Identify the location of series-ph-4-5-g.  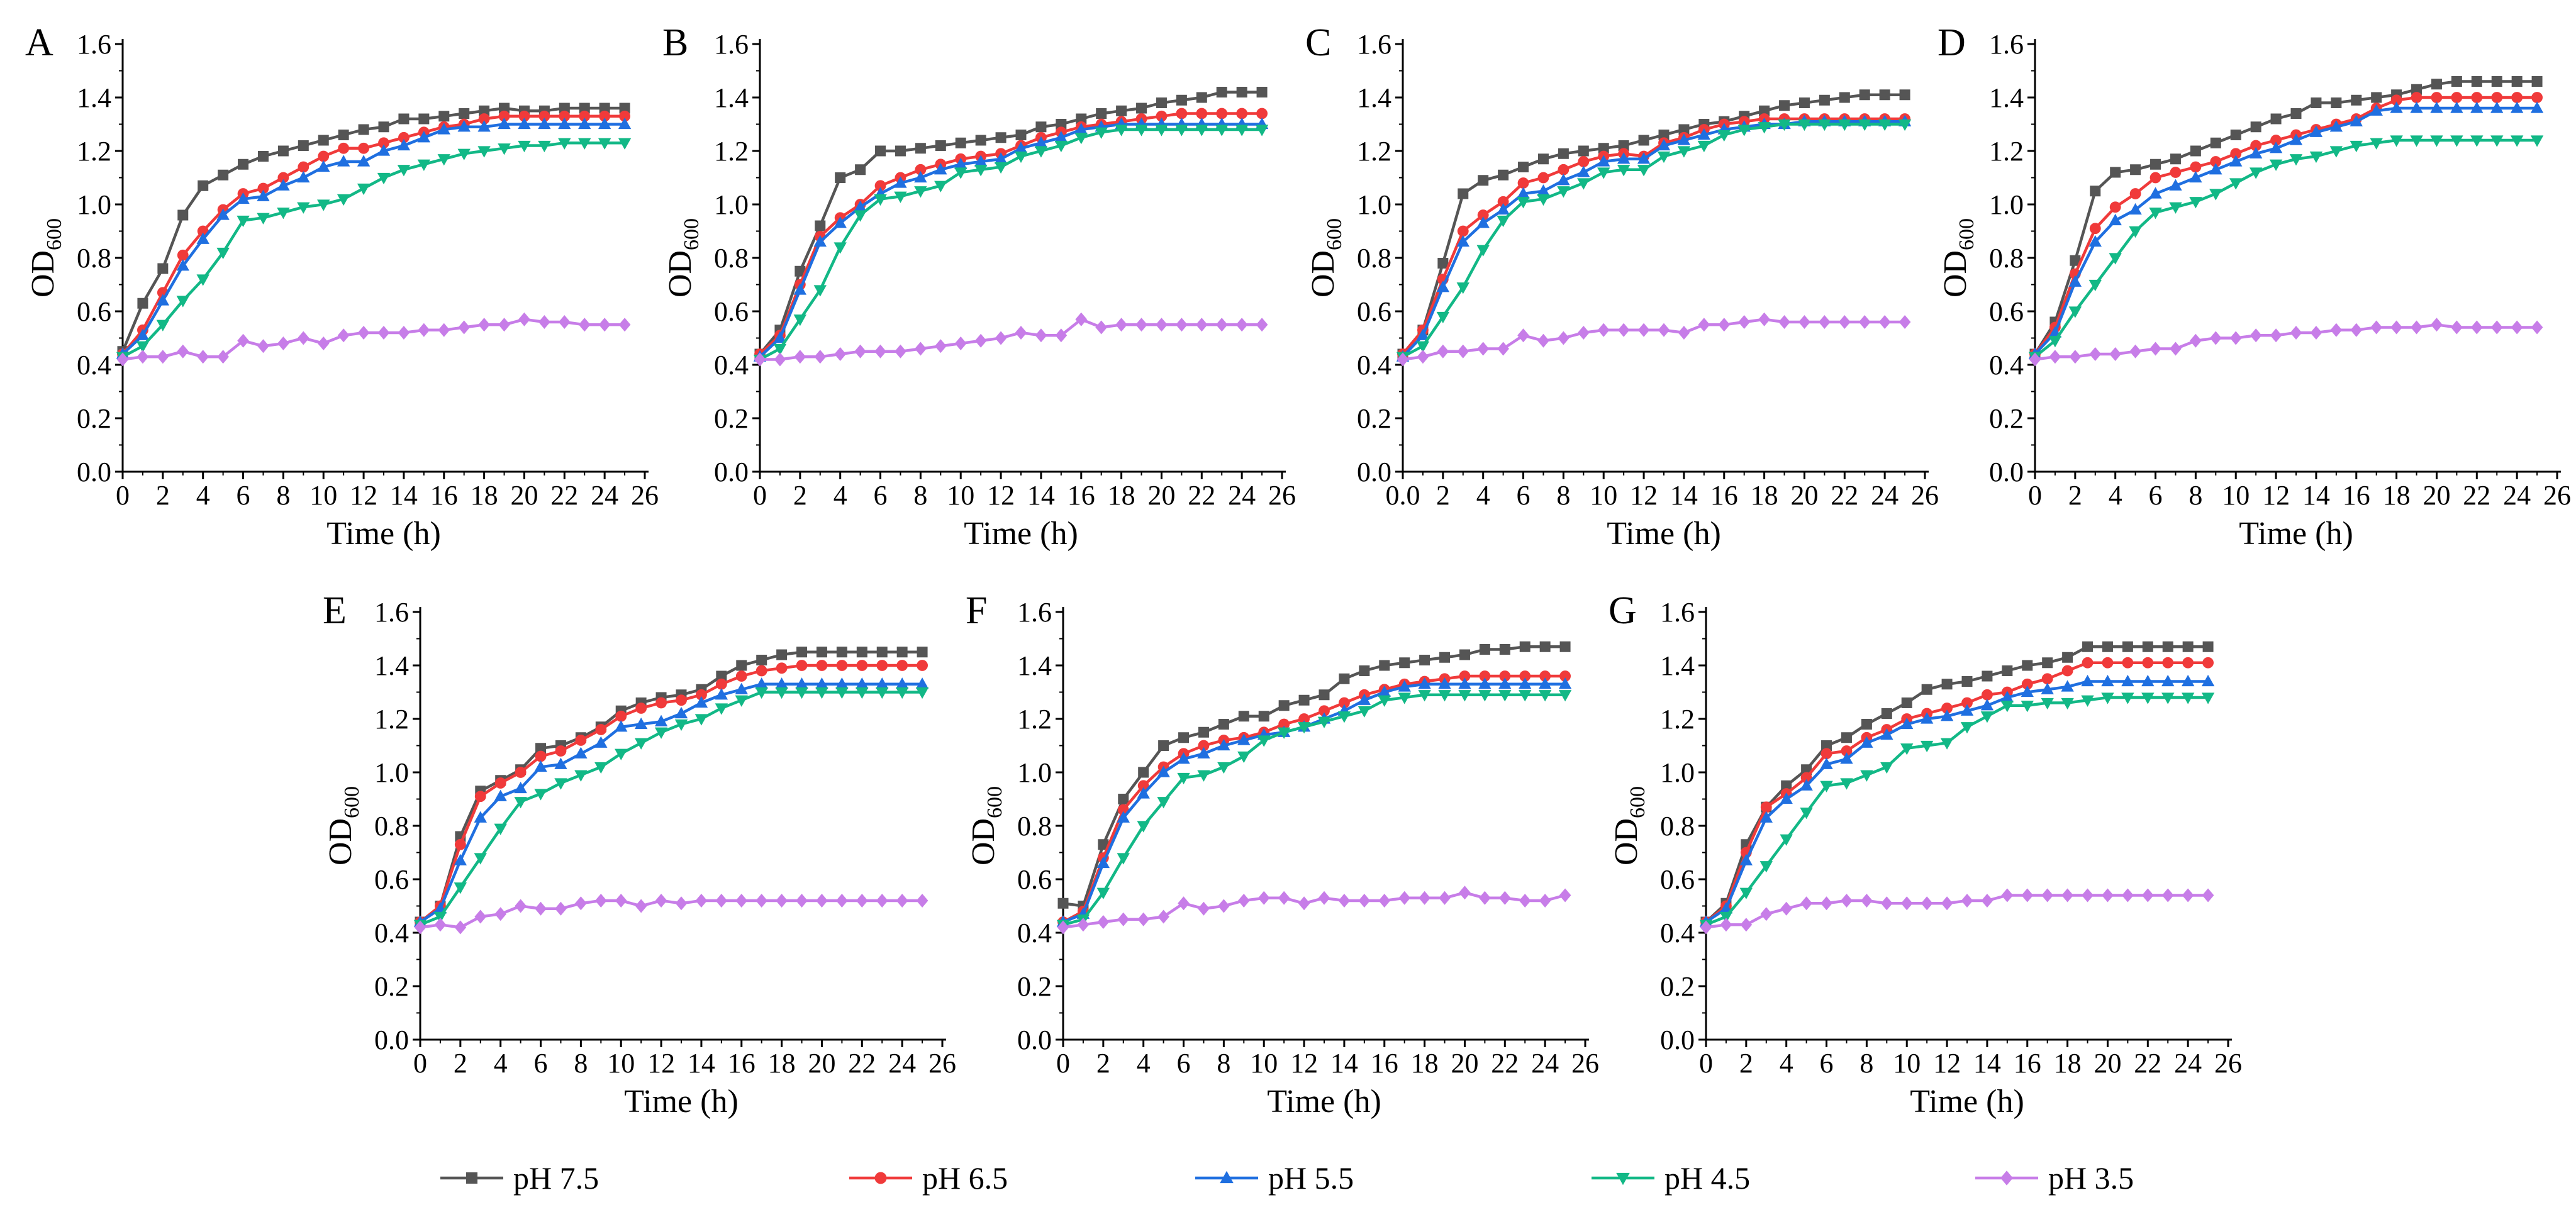
(1957, 811).